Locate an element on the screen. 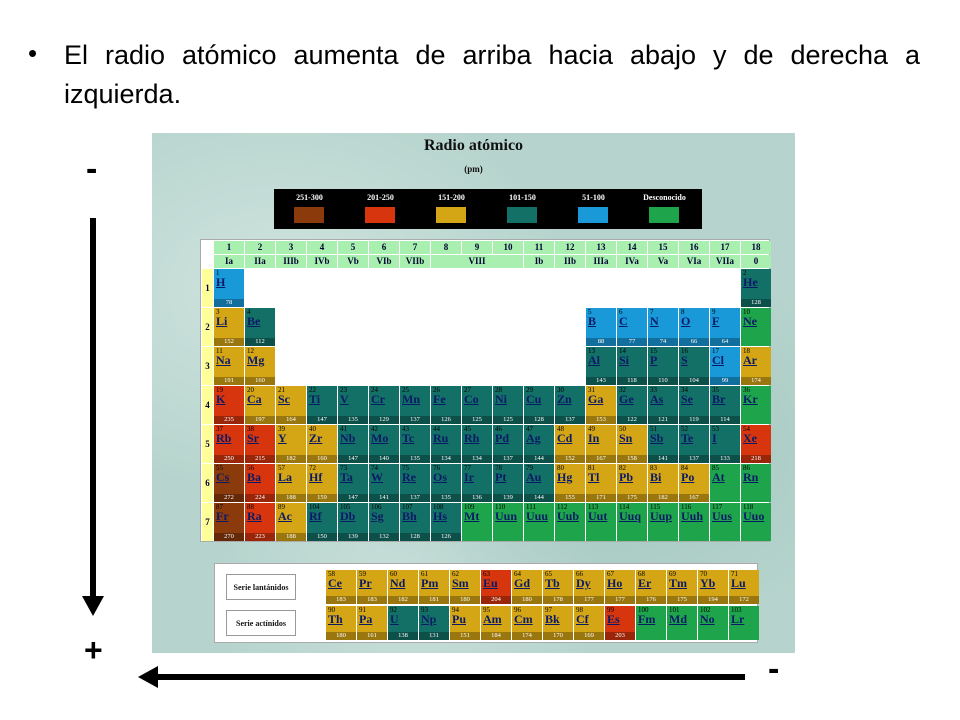 This screenshot has width=960, height=720. atomic-radius-value: 139 is located at coordinates (508, 498).